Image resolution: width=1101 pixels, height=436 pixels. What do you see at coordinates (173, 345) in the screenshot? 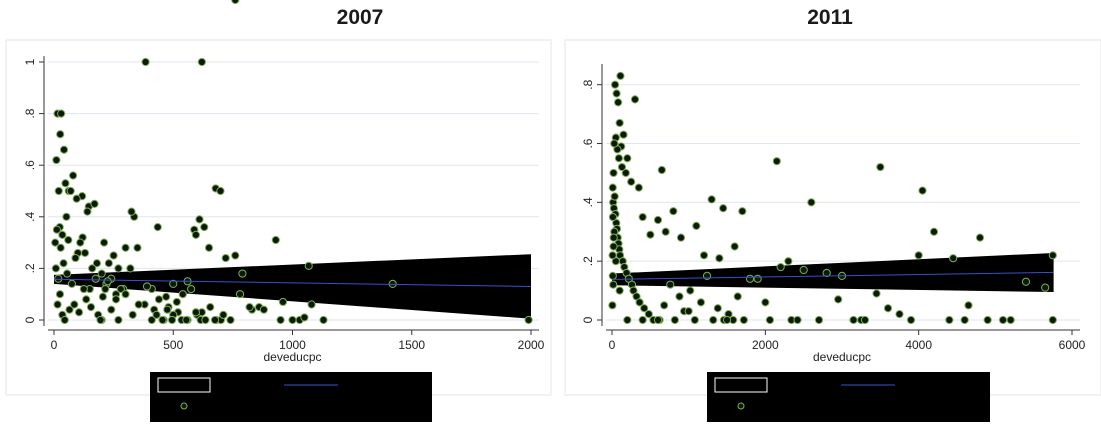
I see `x-tick-label-2007: 500` at bounding box center [173, 345].